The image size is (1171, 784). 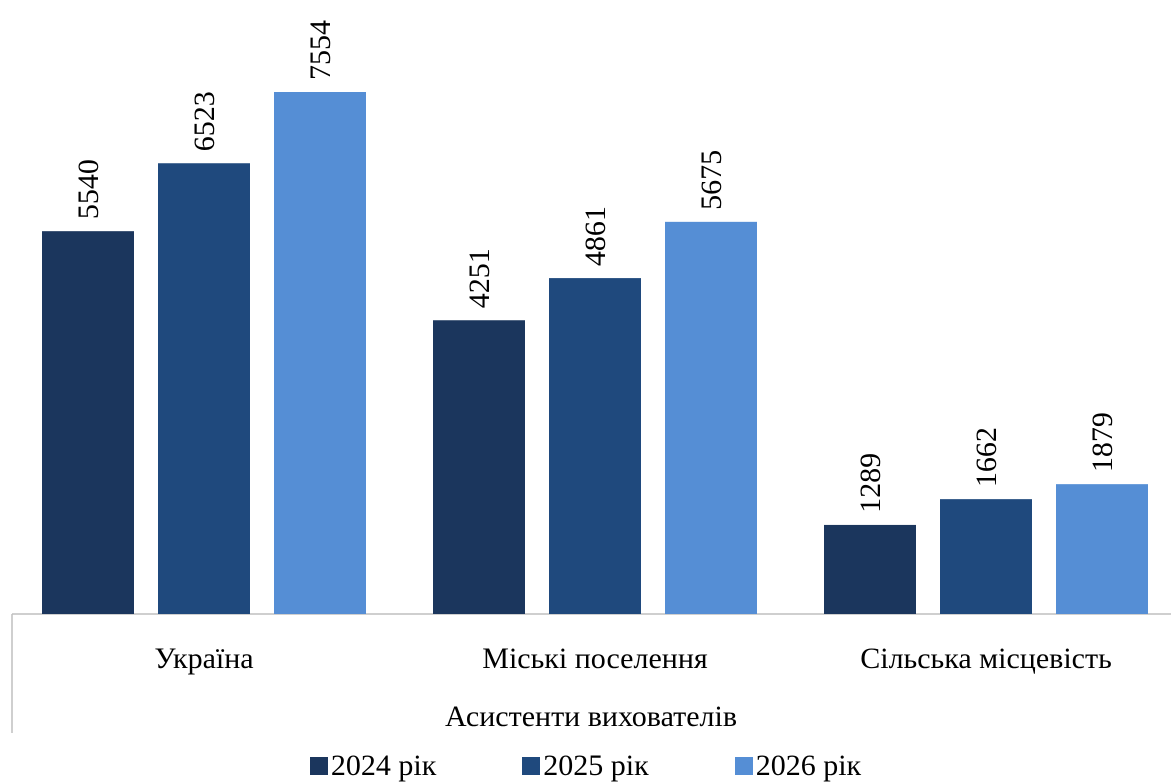 What do you see at coordinates (88, 189) in the screenshot?
I see `data-label: 5540` at bounding box center [88, 189].